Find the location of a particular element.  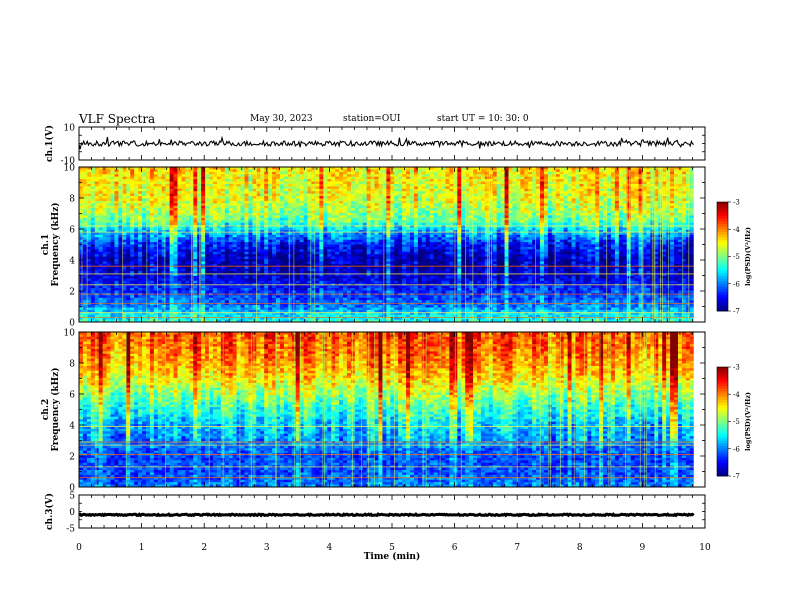

ch1-spectrogram-colorbar: -3 -4 -5 -6 -7 log(PSD)(V²/Hz) is located at coordinates (734, 257).